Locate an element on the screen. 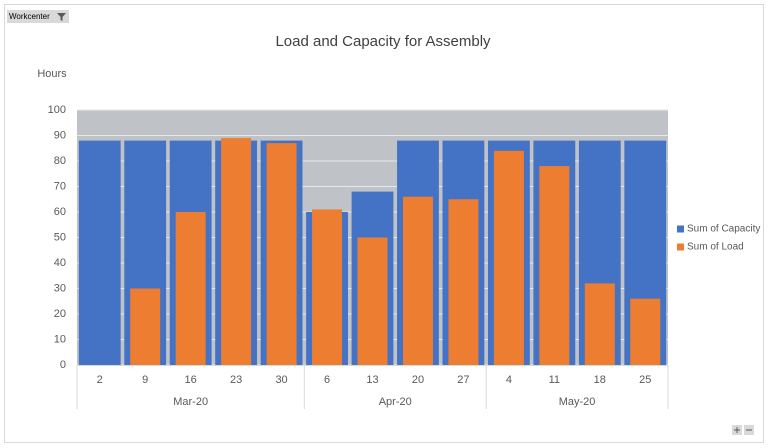 This screenshot has width=768, height=448. field-button is located at coordinates (38, 16).